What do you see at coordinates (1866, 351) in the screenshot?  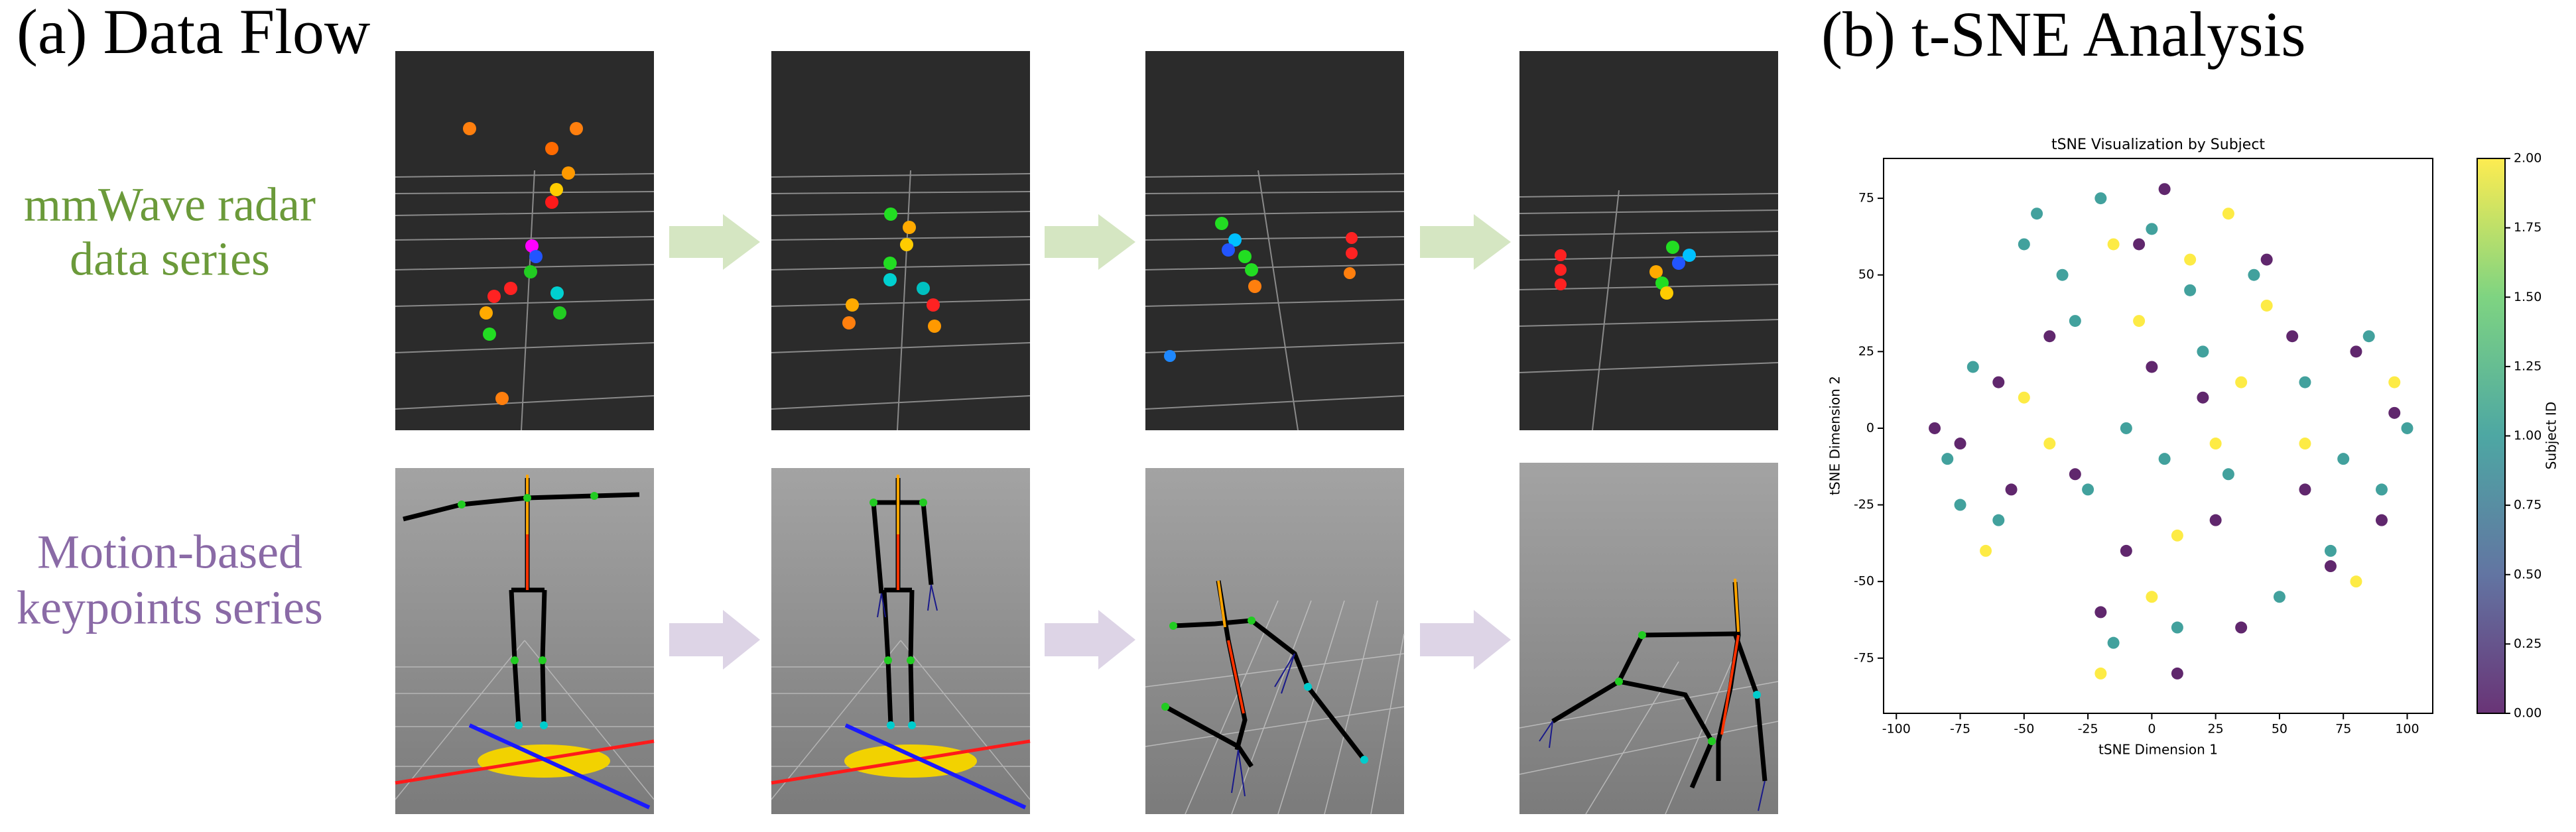 I see `y-tick-label: 25` at bounding box center [1866, 351].